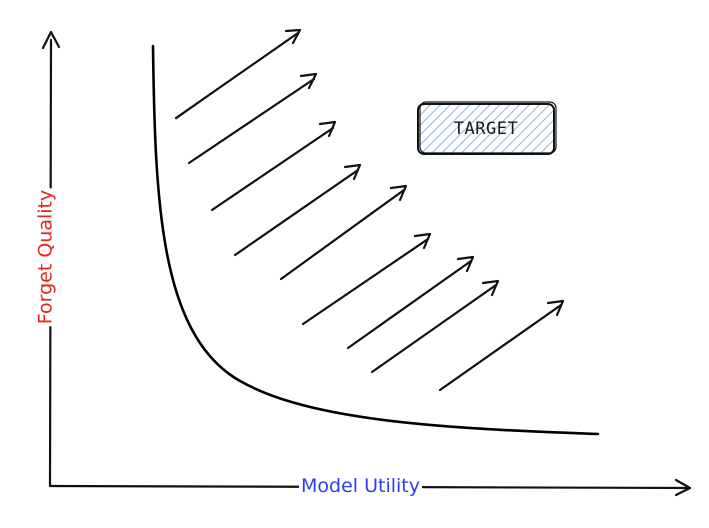 The image size is (709, 528). Describe the element at coordinates (360, 486) in the screenshot. I see `x-axis-label: Model Utility` at that location.